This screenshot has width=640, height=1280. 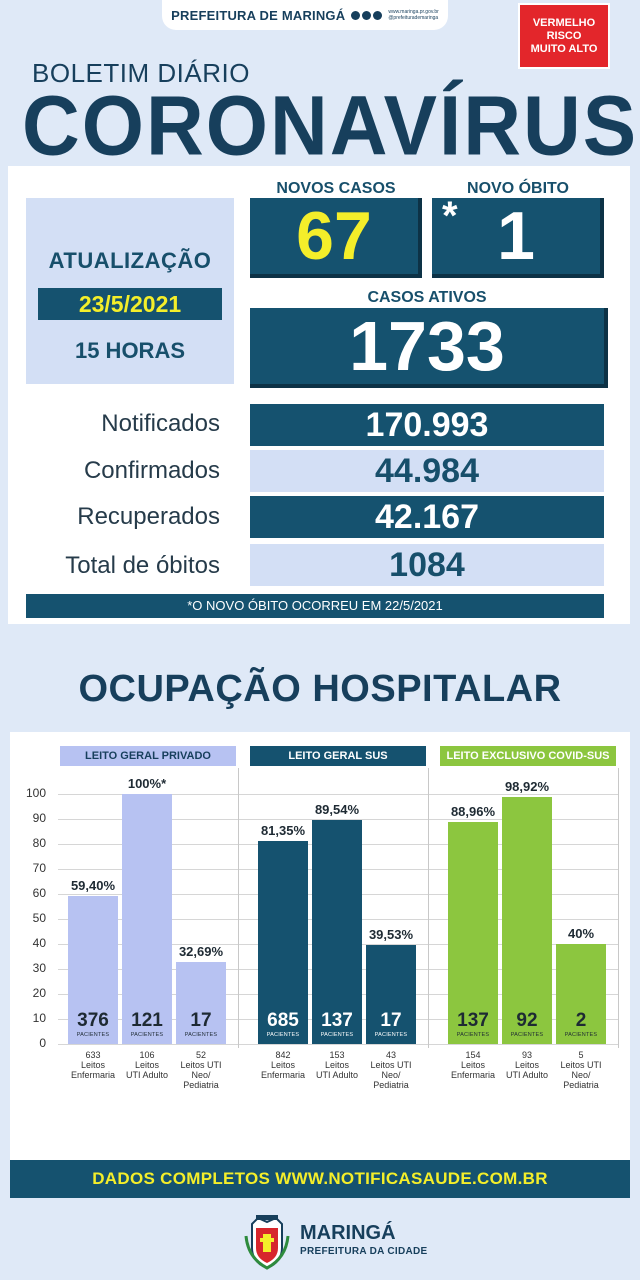 I want to click on update-label: ATUALIZAÇÃO, so click(x=130, y=260).